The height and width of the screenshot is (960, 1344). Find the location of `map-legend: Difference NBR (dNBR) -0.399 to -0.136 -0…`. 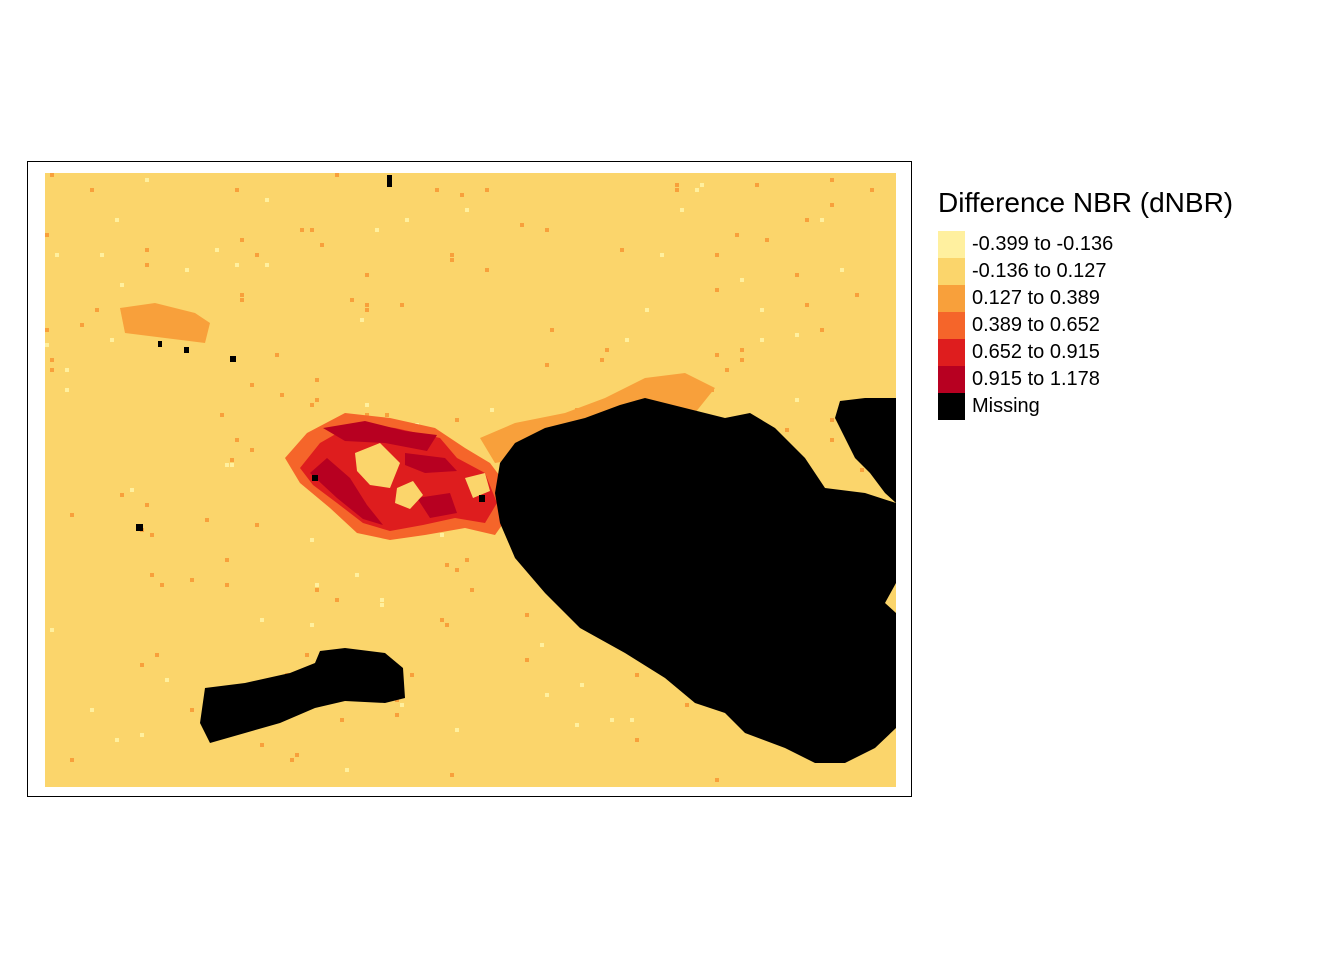

map-legend: Difference NBR (dNBR) -0.399 to -0.136 -0… is located at coordinates (1085, 303).